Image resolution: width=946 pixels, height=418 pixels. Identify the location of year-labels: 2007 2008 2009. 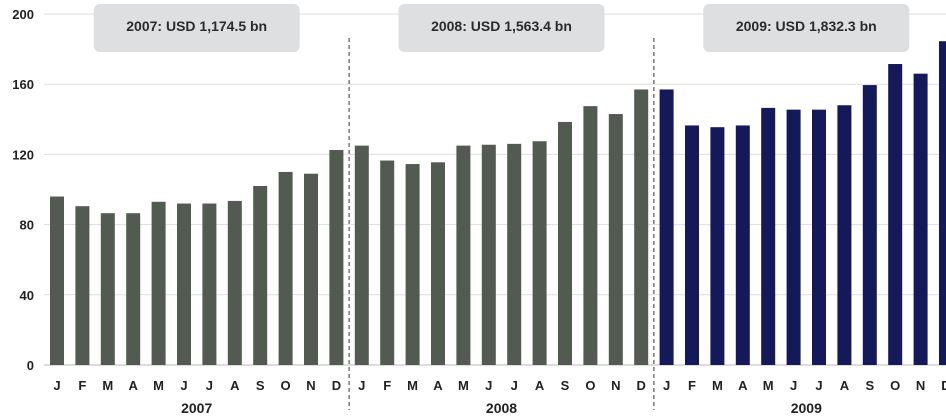
(501, 408).